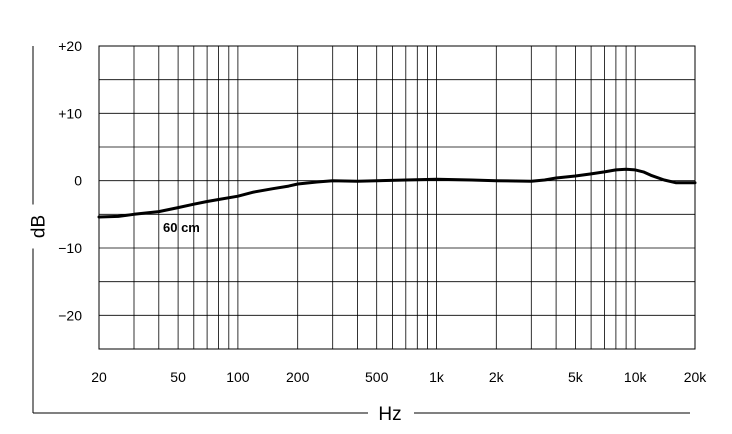  I want to click on x-tick-label: 5k, so click(576, 377).